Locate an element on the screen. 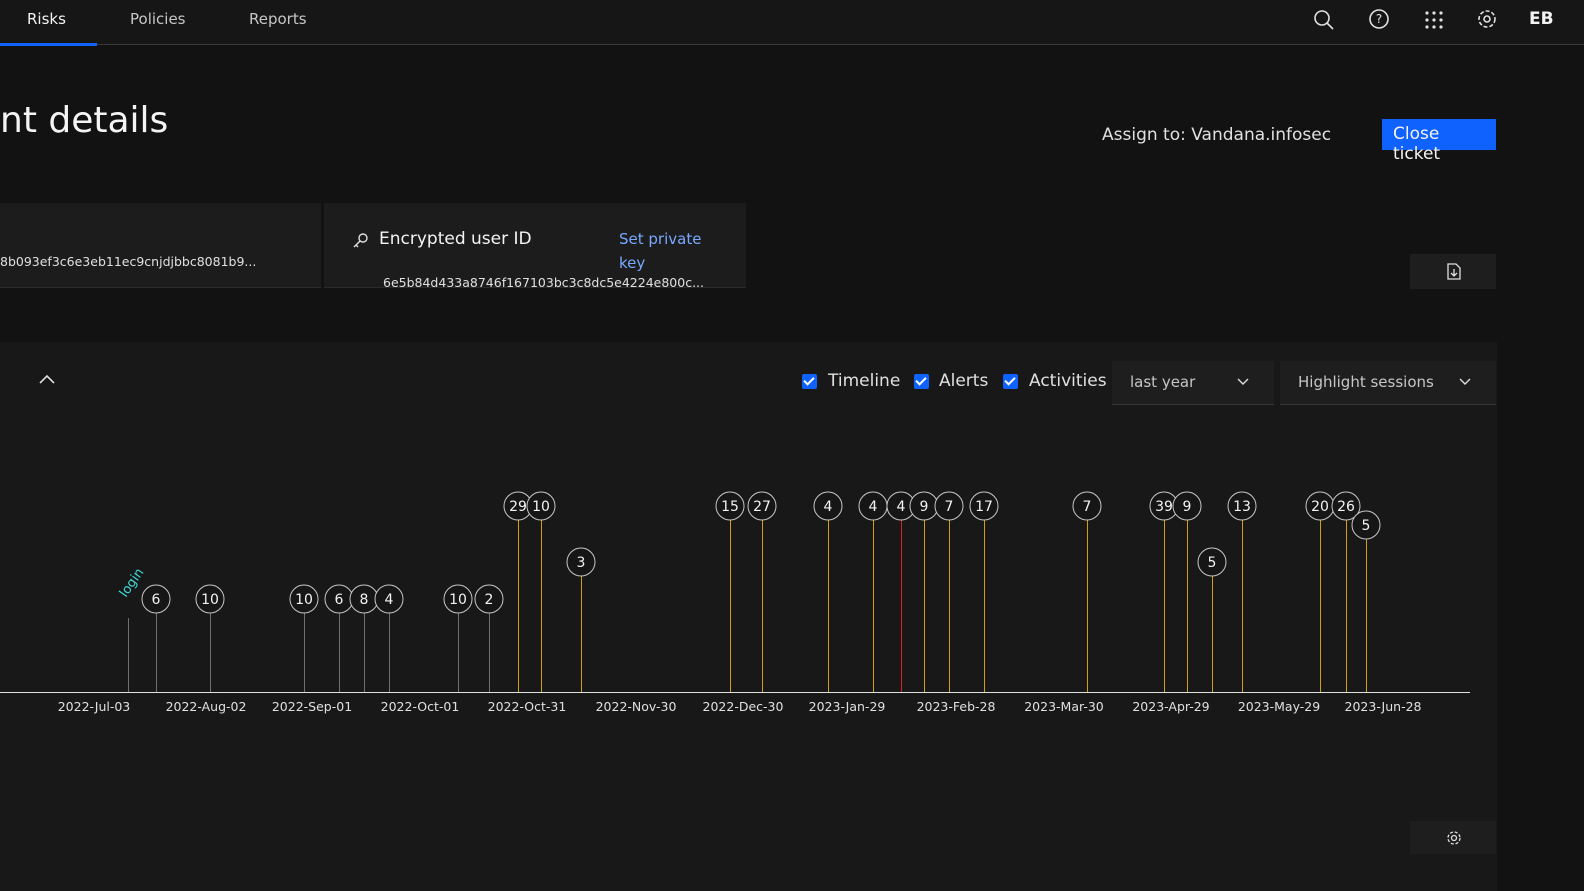  collapse-icon is located at coordinates (47, 379).